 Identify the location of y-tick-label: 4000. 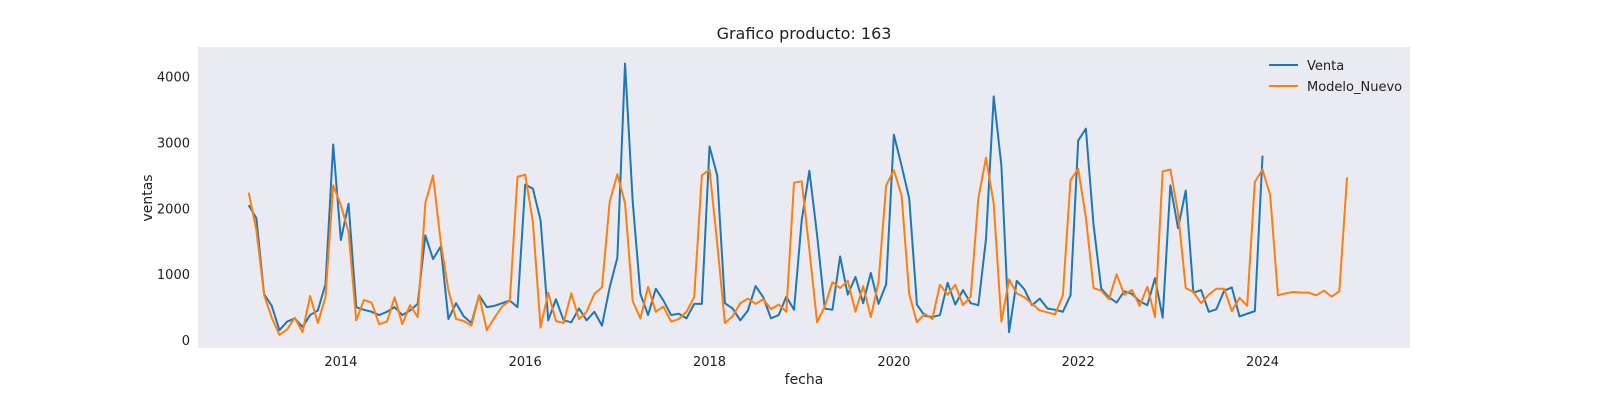
(173, 78).